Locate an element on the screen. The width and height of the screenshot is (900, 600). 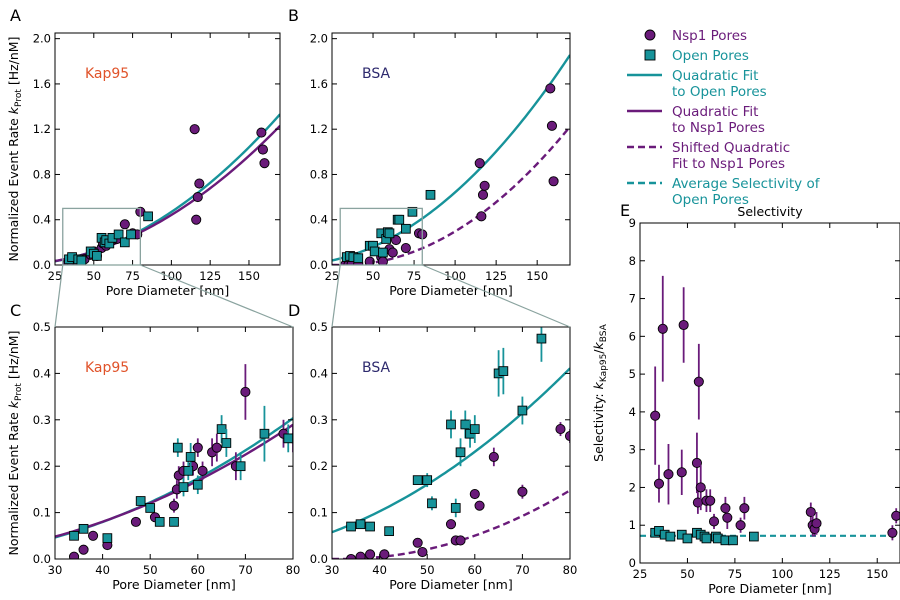
legend-entry: Nsp1 Pores is located at coordinates (695, 36).